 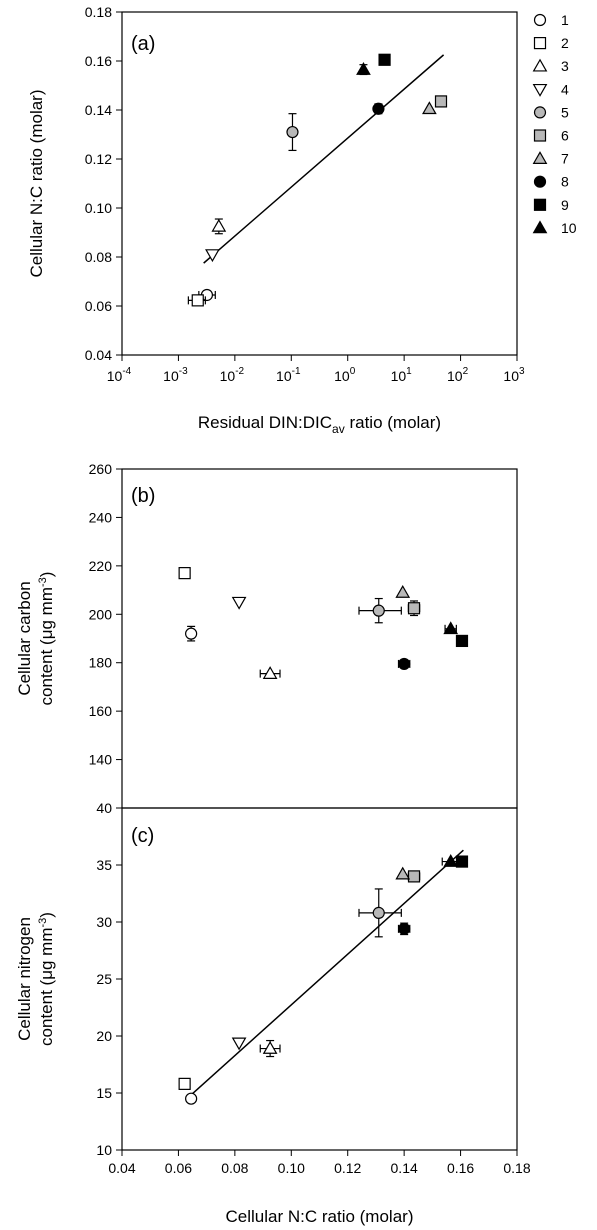 What do you see at coordinates (101, 517) in the screenshot?
I see `y-tick-label: 240` at bounding box center [101, 517].